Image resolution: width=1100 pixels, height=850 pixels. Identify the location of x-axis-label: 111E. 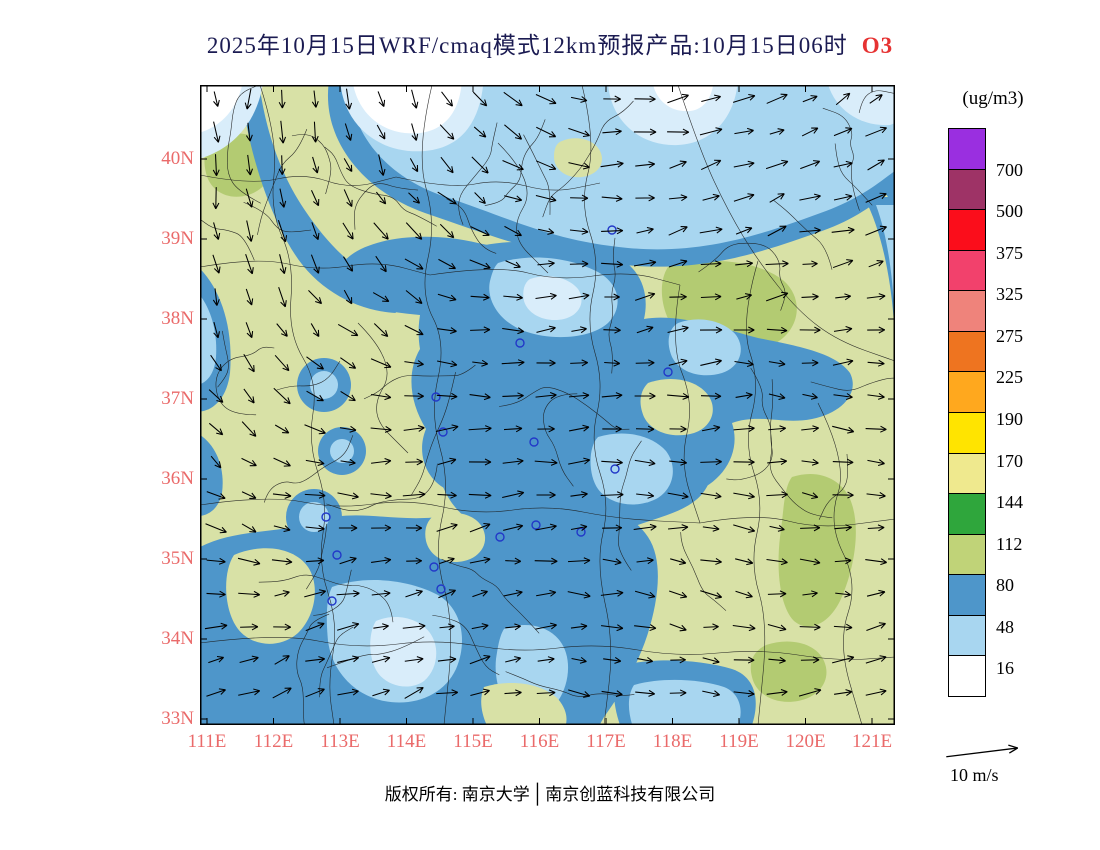
(207, 741).